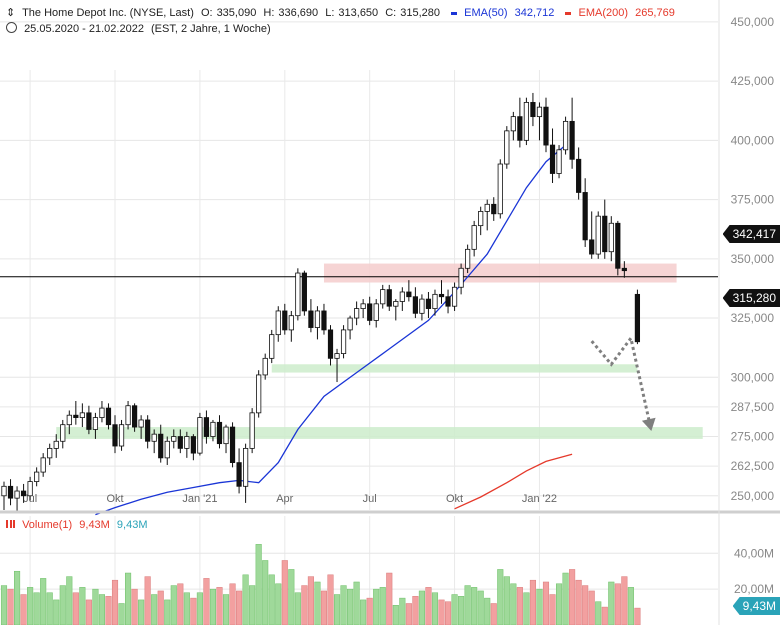 This screenshot has height=630, width=780. Describe the element at coordinates (320, 585) in the screenshot. I see `volume-bars` at that location.